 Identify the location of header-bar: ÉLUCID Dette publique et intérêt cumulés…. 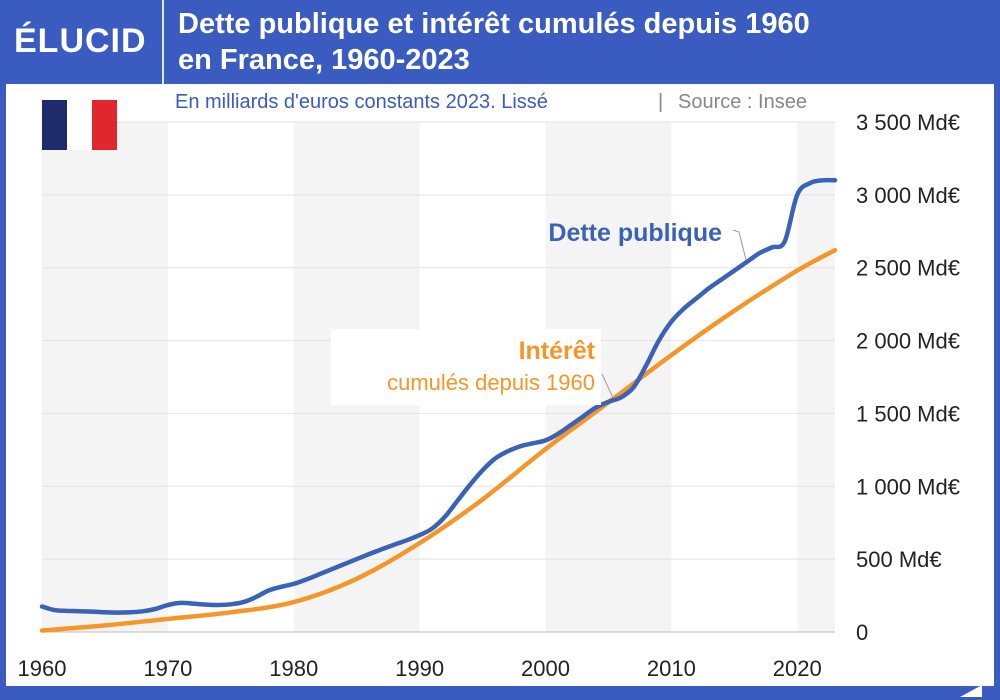
(500, 42).